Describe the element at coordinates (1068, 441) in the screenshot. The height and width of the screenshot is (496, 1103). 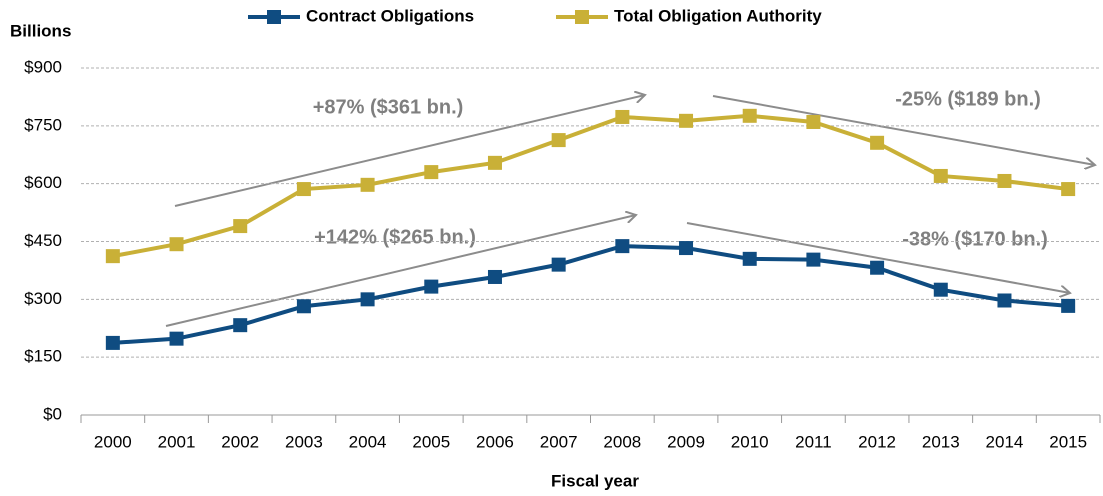
I see `x-tick-label: 2015` at that location.